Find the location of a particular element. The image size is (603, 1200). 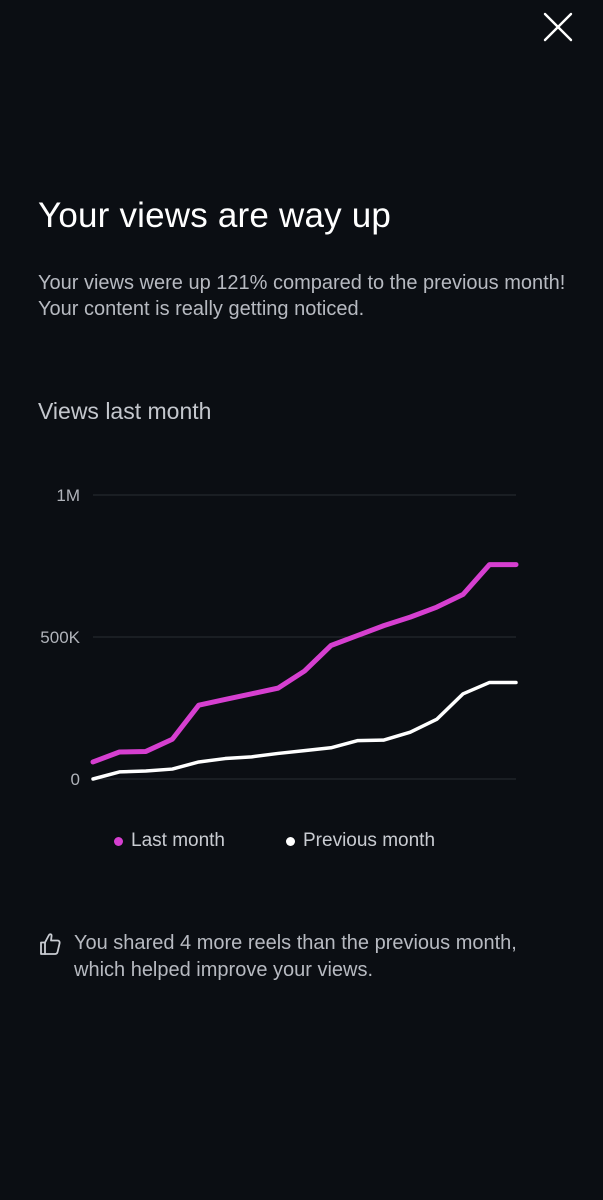

close-icon is located at coordinates (558, 28).